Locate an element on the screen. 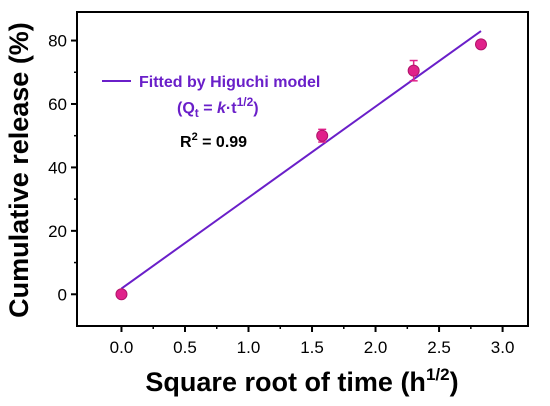 The height and width of the screenshot is (406, 550). x-tick-label: 1.5 is located at coordinates (312, 347).